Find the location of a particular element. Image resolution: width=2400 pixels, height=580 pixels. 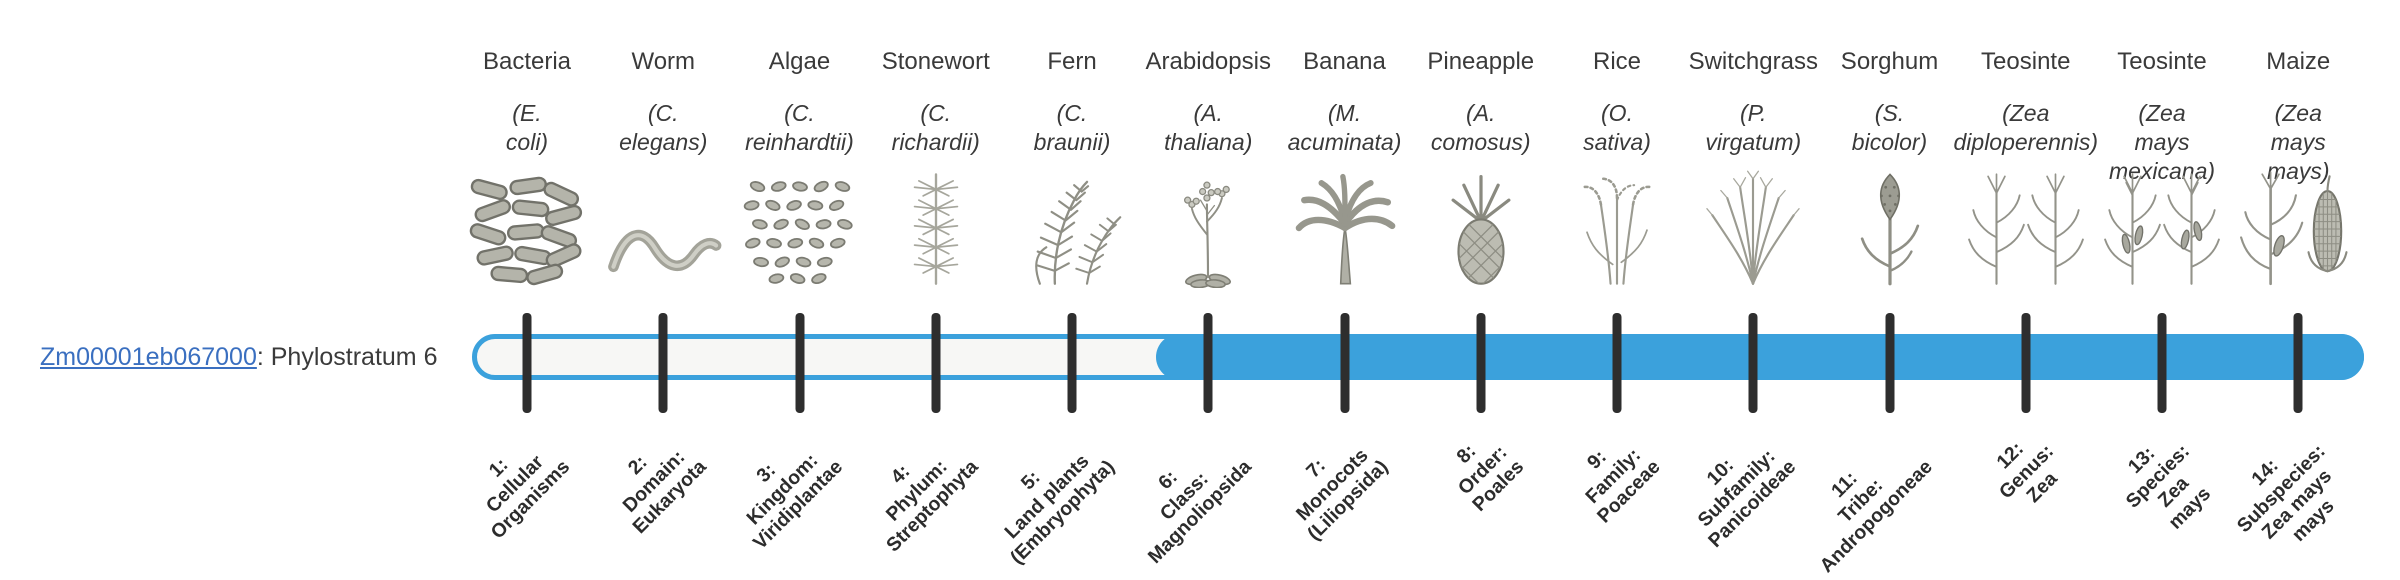

organism-scientific-name: (E. coli) is located at coordinates (527, 127).